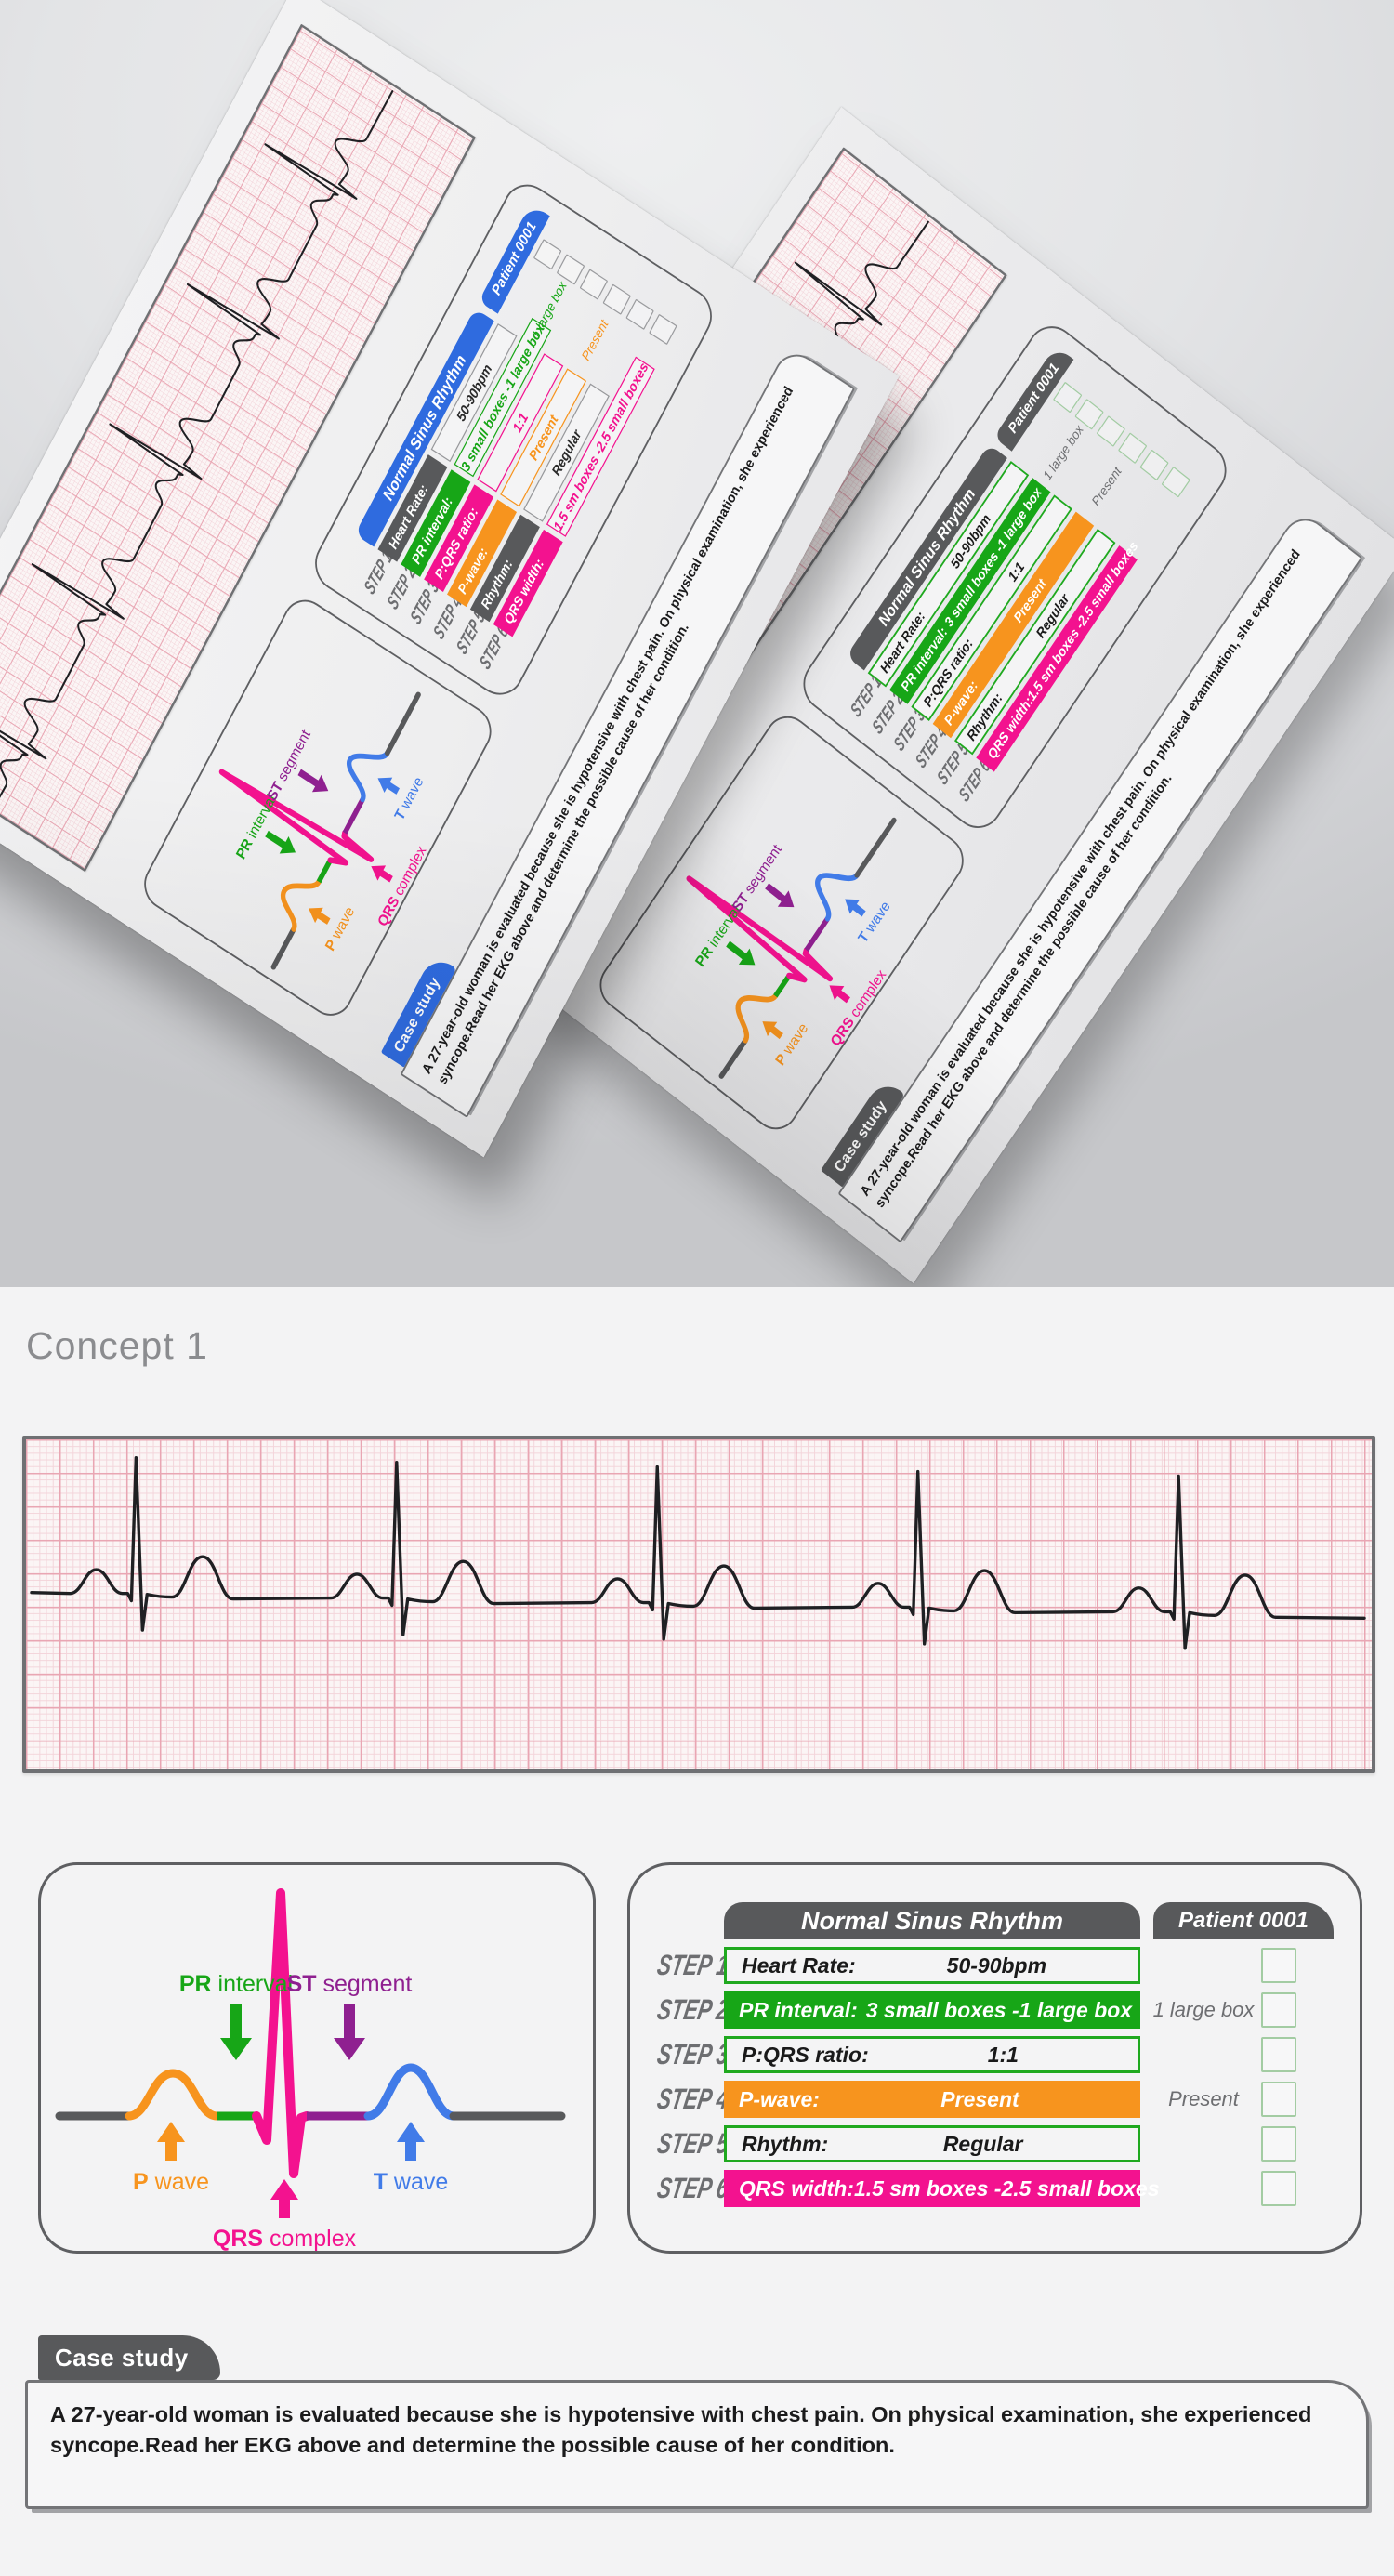 This screenshot has height=2576, width=1394. I want to click on row-label: P:QRS ratio:, so click(805, 2054).